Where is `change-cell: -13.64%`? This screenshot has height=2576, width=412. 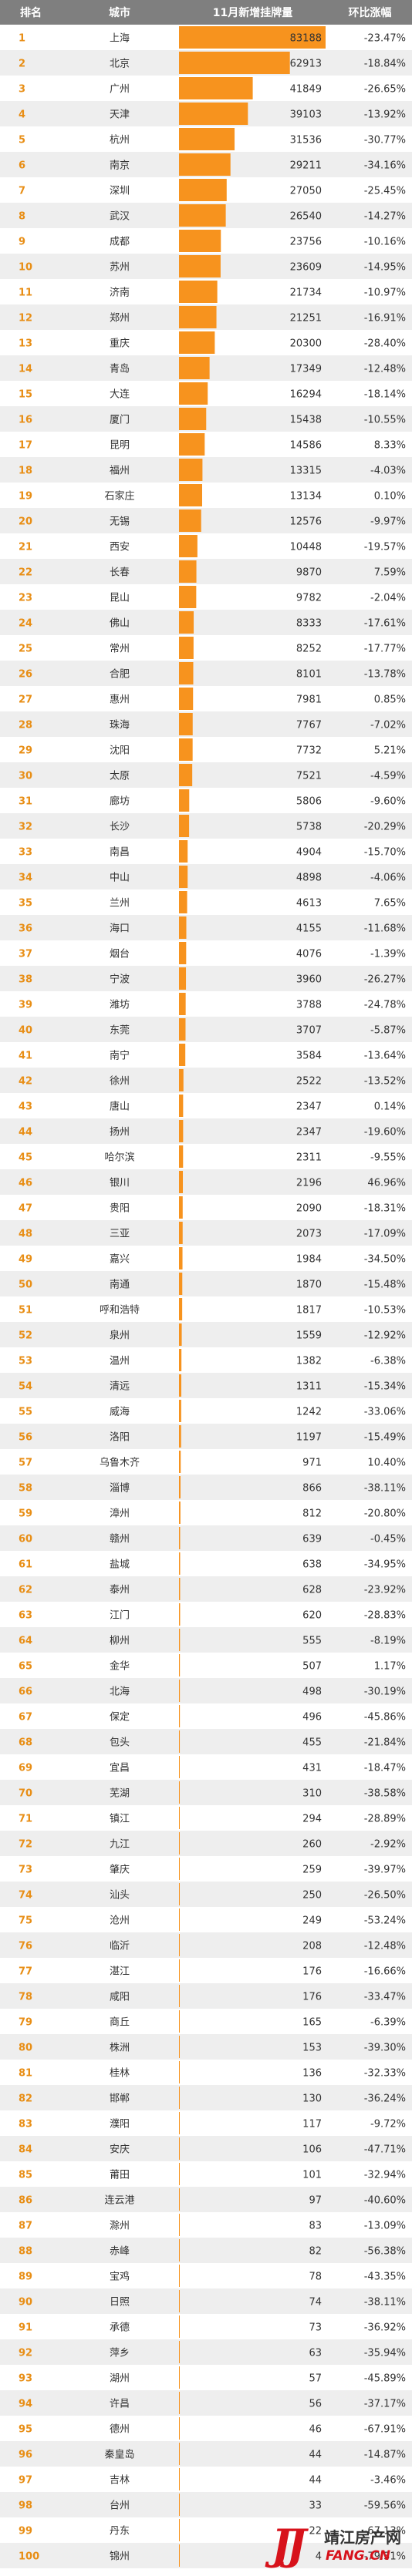
change-cell: -13.64% is located at coordinates (385, 1056).